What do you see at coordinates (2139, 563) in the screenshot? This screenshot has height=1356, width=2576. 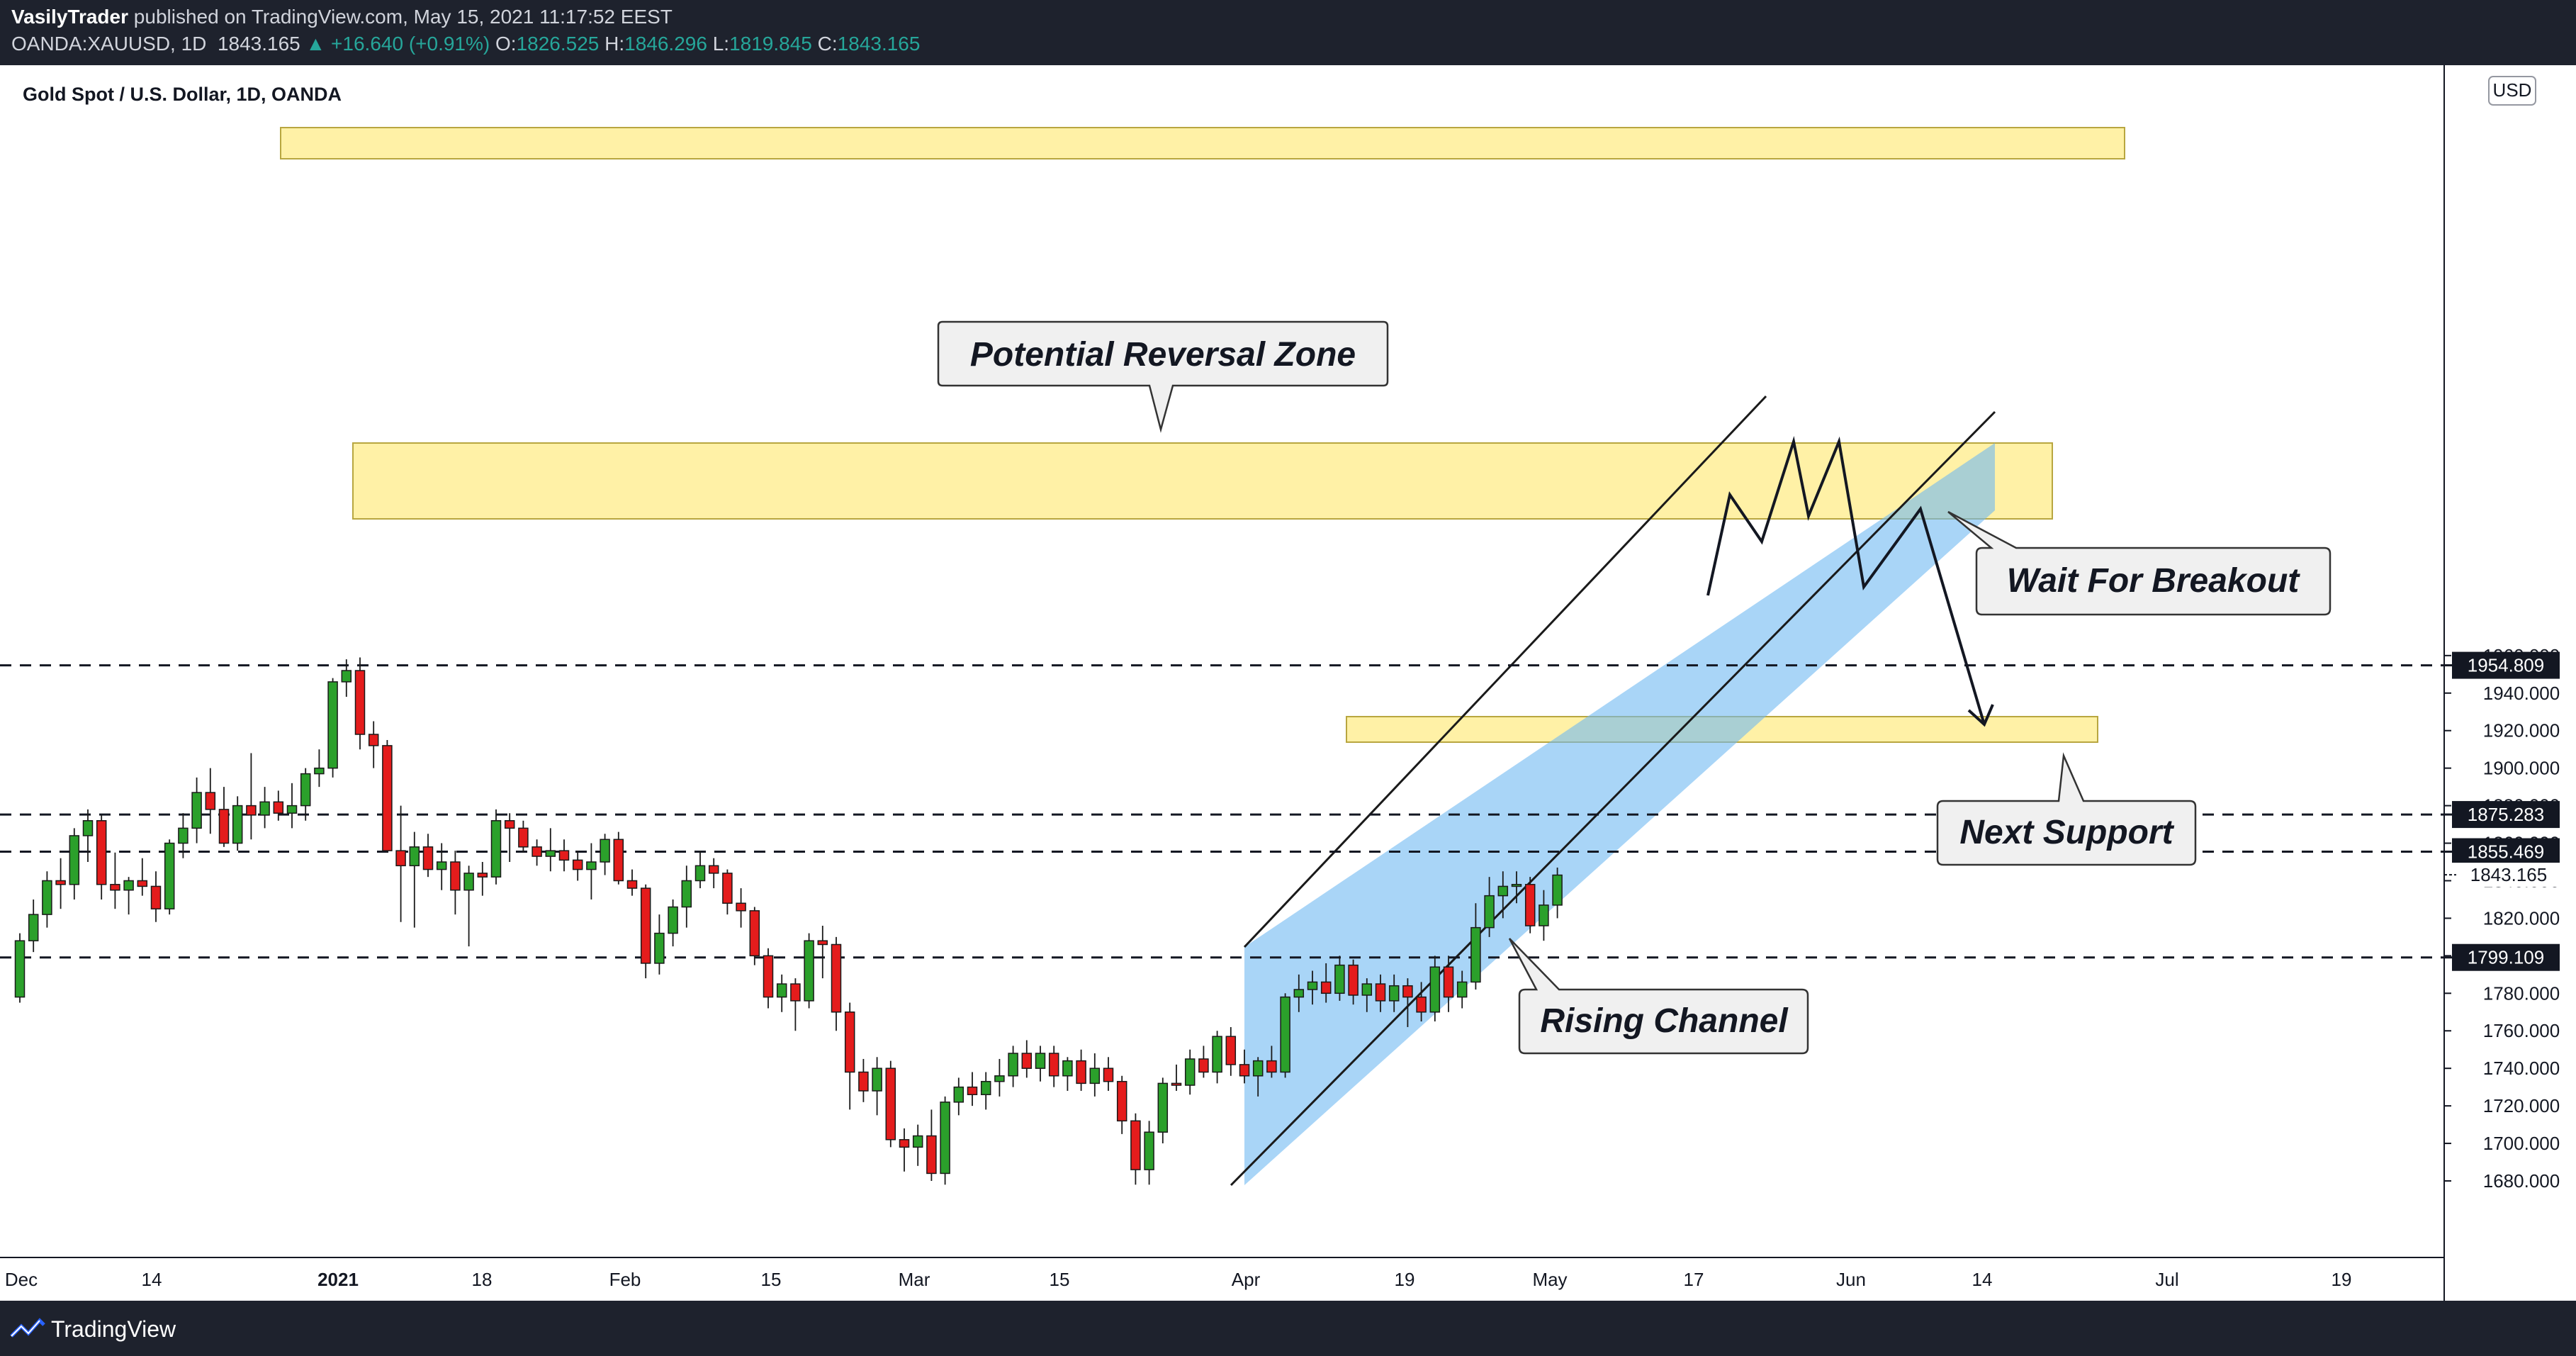 I see `wait-breakout-callout: Wait For Breakout` at bounding box center [2139, 563].